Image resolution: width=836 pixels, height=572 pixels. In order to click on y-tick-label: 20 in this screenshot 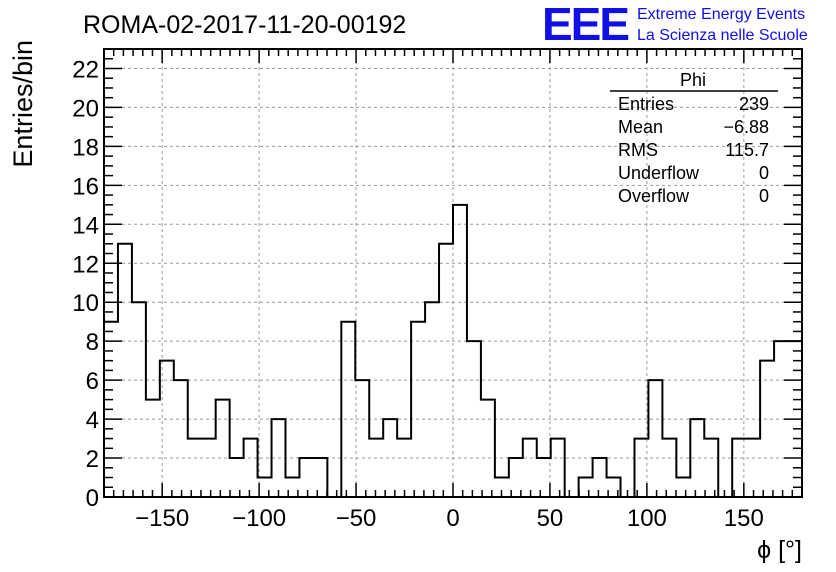, I will do `click(85, 108)`.